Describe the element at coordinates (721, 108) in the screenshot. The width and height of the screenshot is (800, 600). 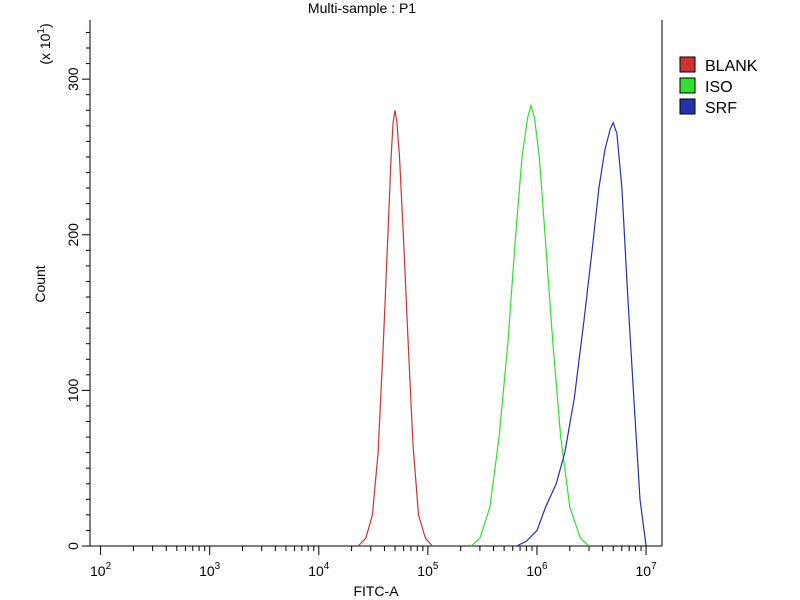
I see `legend-label-srf: SRF` at that location.